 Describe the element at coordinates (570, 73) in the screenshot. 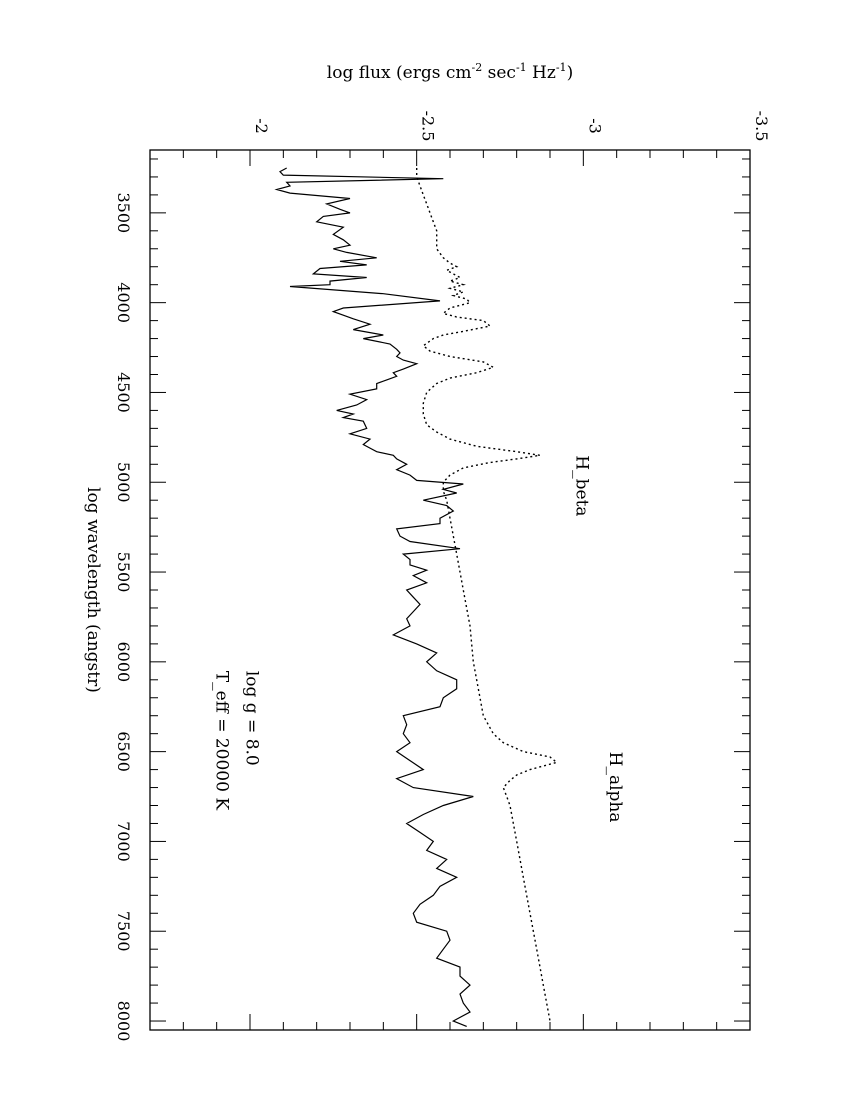

I see `y-axis-title-part: )` at that location.